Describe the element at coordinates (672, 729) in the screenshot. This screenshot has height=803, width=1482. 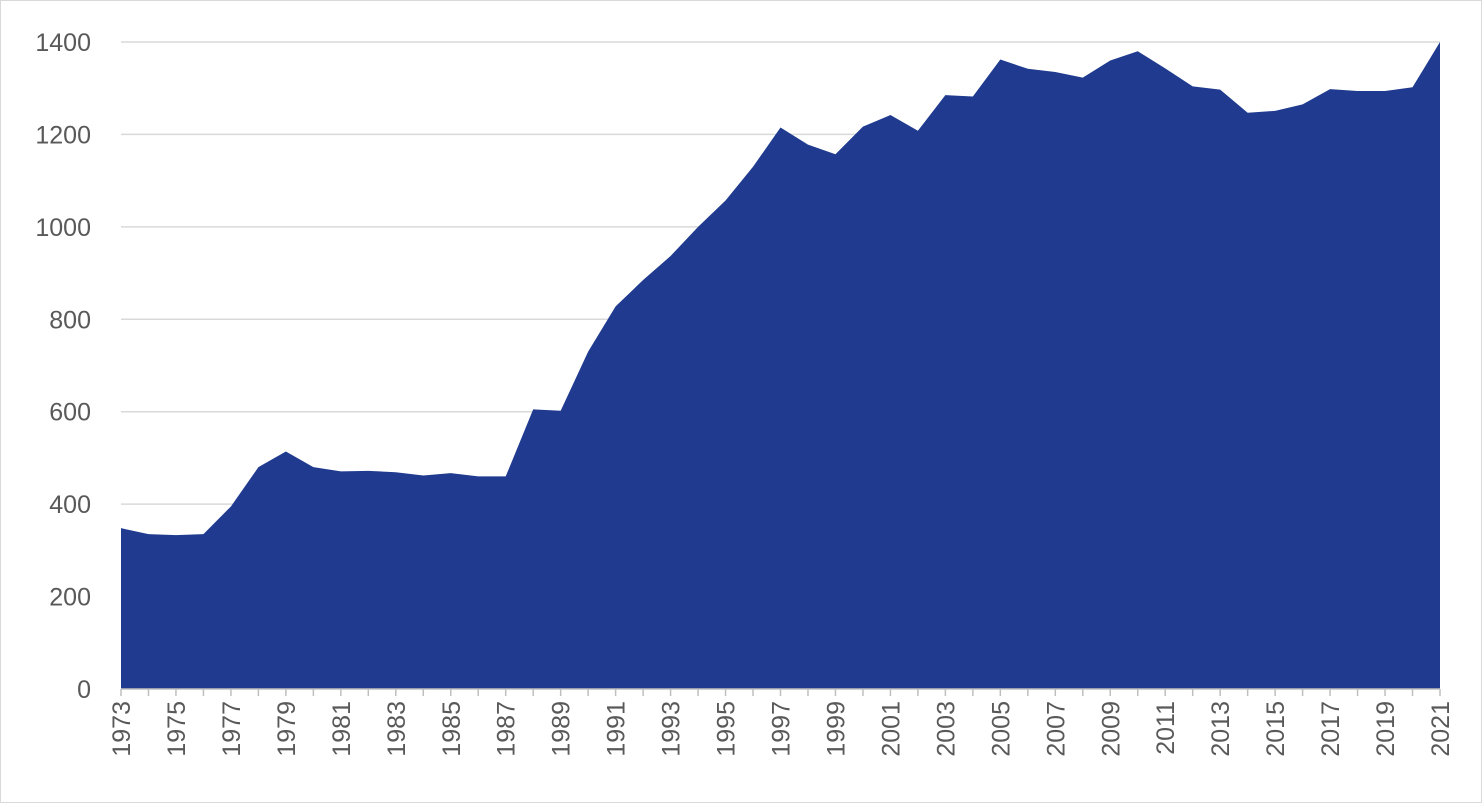
I see `x-tick-label: 1993` at that location.